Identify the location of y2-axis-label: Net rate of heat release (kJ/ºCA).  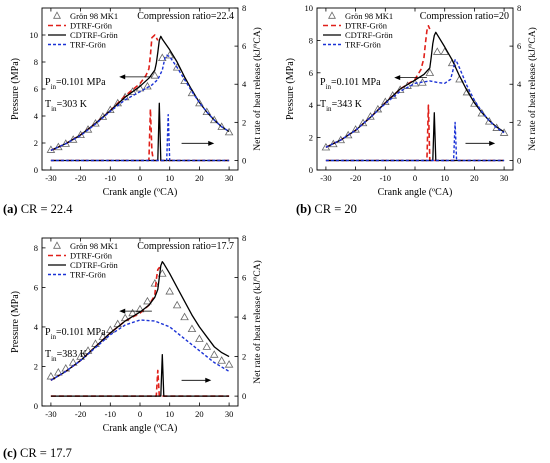
(257, 322).